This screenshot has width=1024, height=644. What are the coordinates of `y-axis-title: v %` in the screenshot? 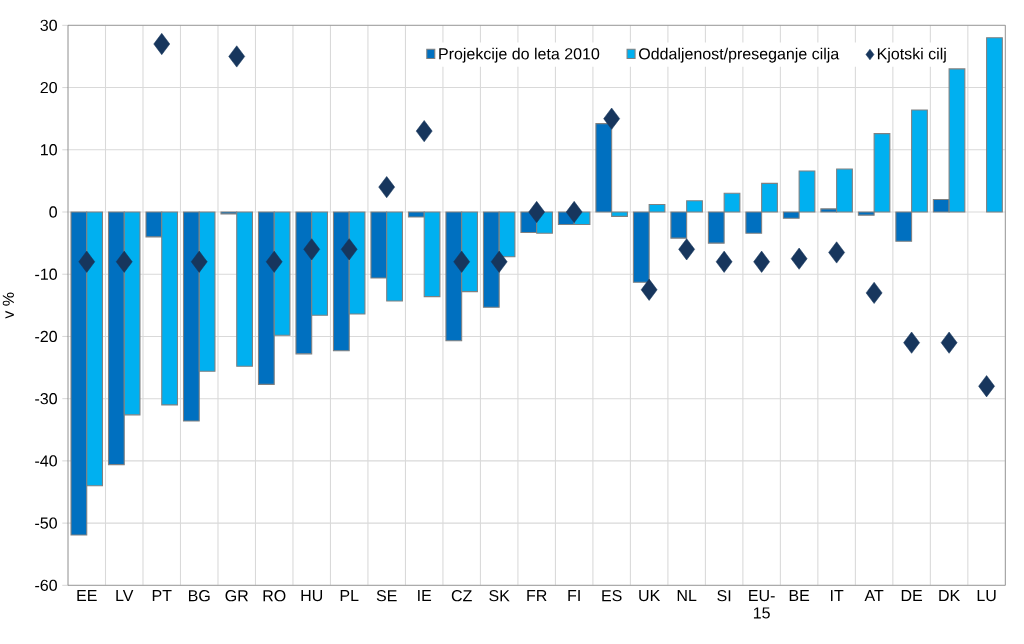 It's located at (8, 305).